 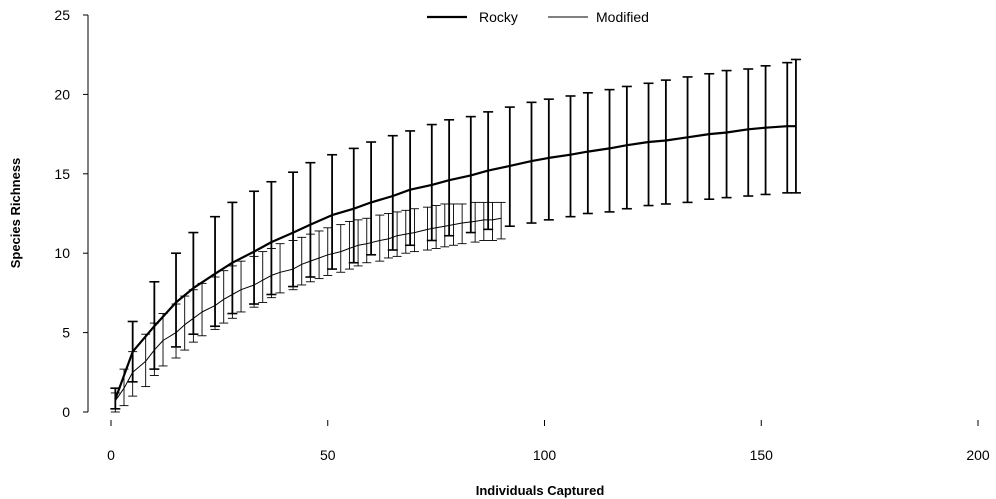 What do you see at coordinates (111, 455) in the screenshot?
I see `x-tick-label: 0` at bounding box center [111, 455].